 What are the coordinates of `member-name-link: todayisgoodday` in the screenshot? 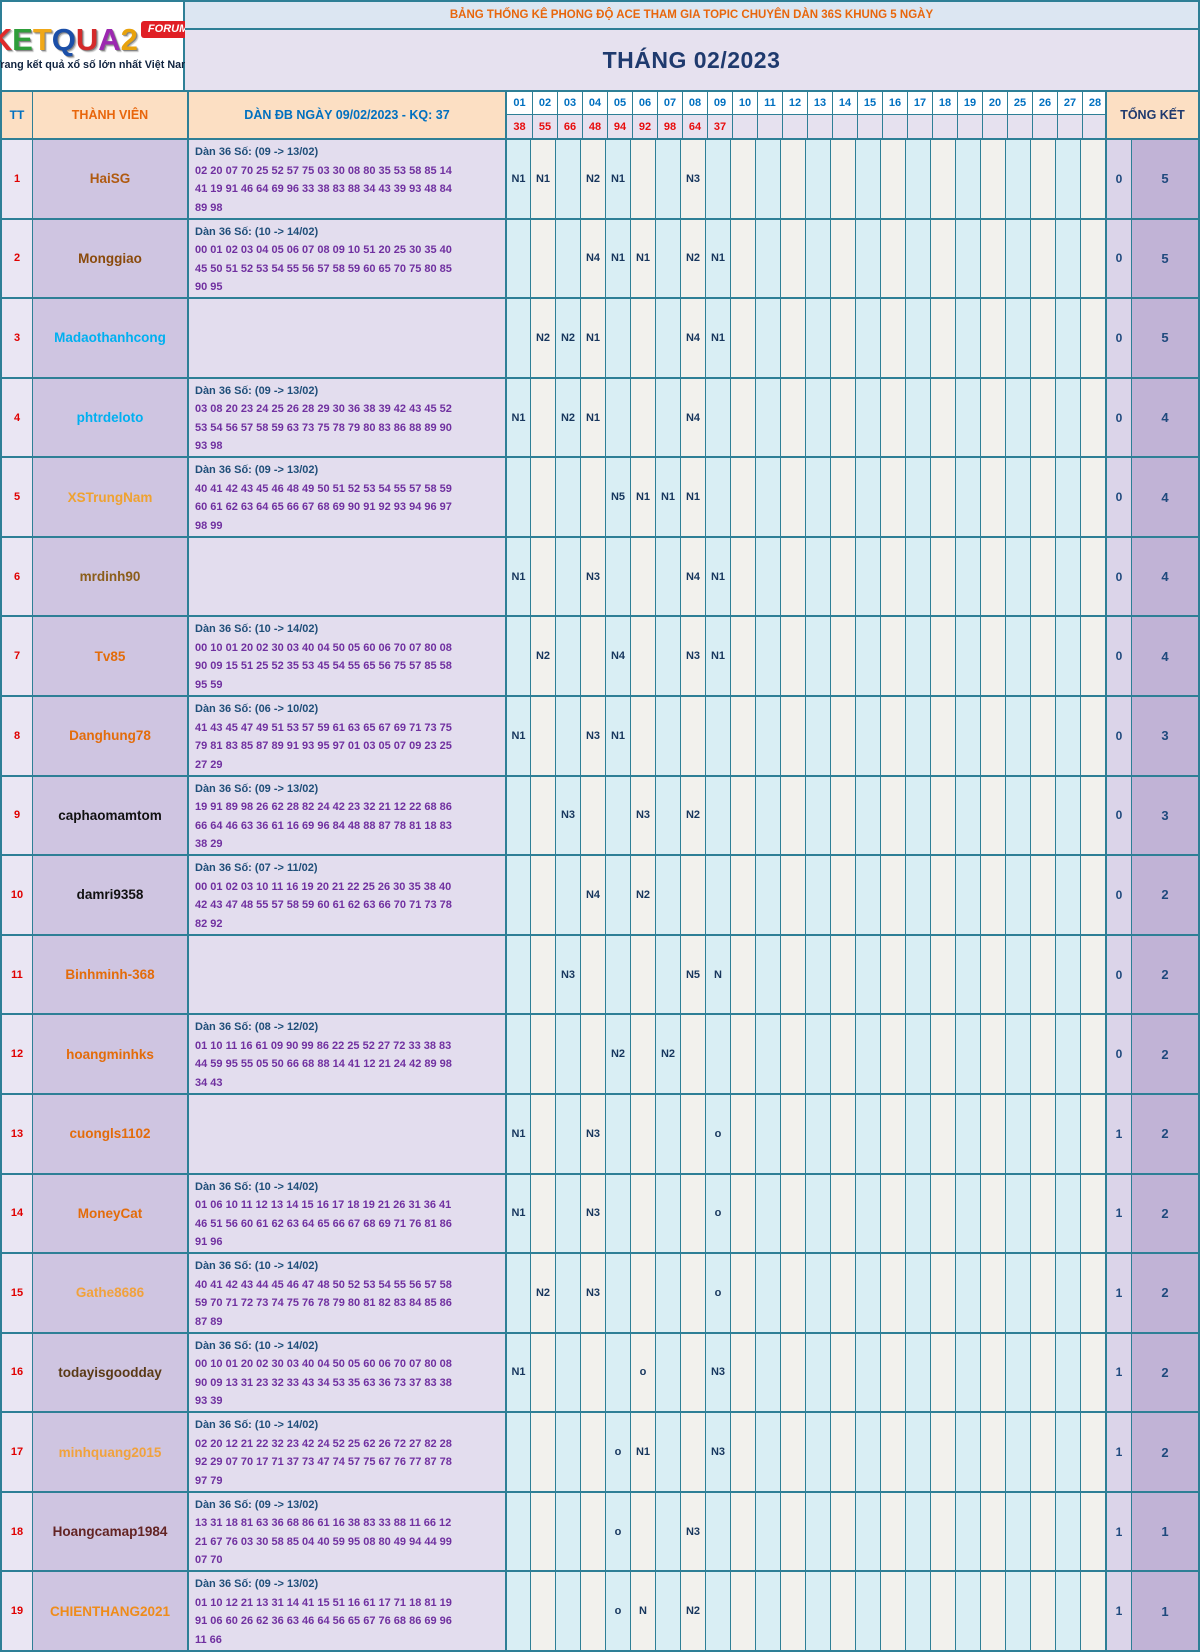 It's located at (110, 1372).